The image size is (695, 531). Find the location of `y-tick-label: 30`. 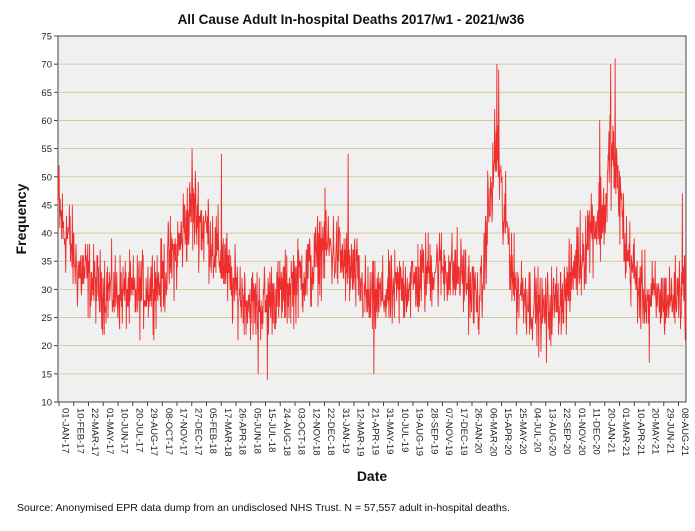

y-tick-label: 30 is located at coordinates (46, 290).